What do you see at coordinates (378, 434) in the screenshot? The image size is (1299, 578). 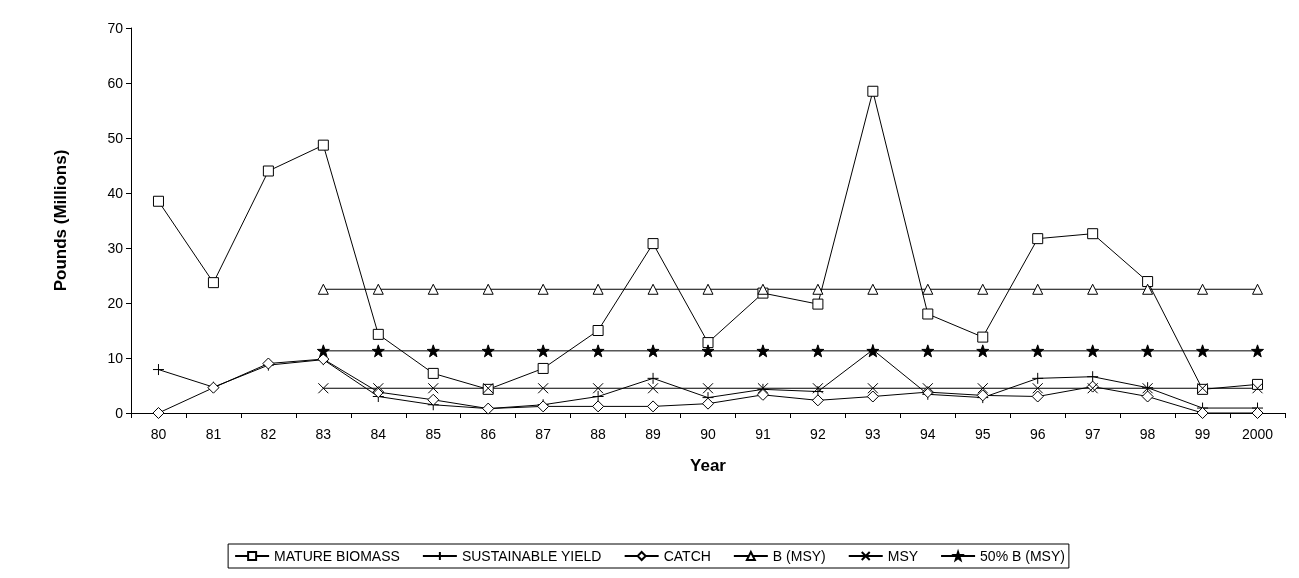 I see `x-tick-label: 84` at bounding box center [378, 434].